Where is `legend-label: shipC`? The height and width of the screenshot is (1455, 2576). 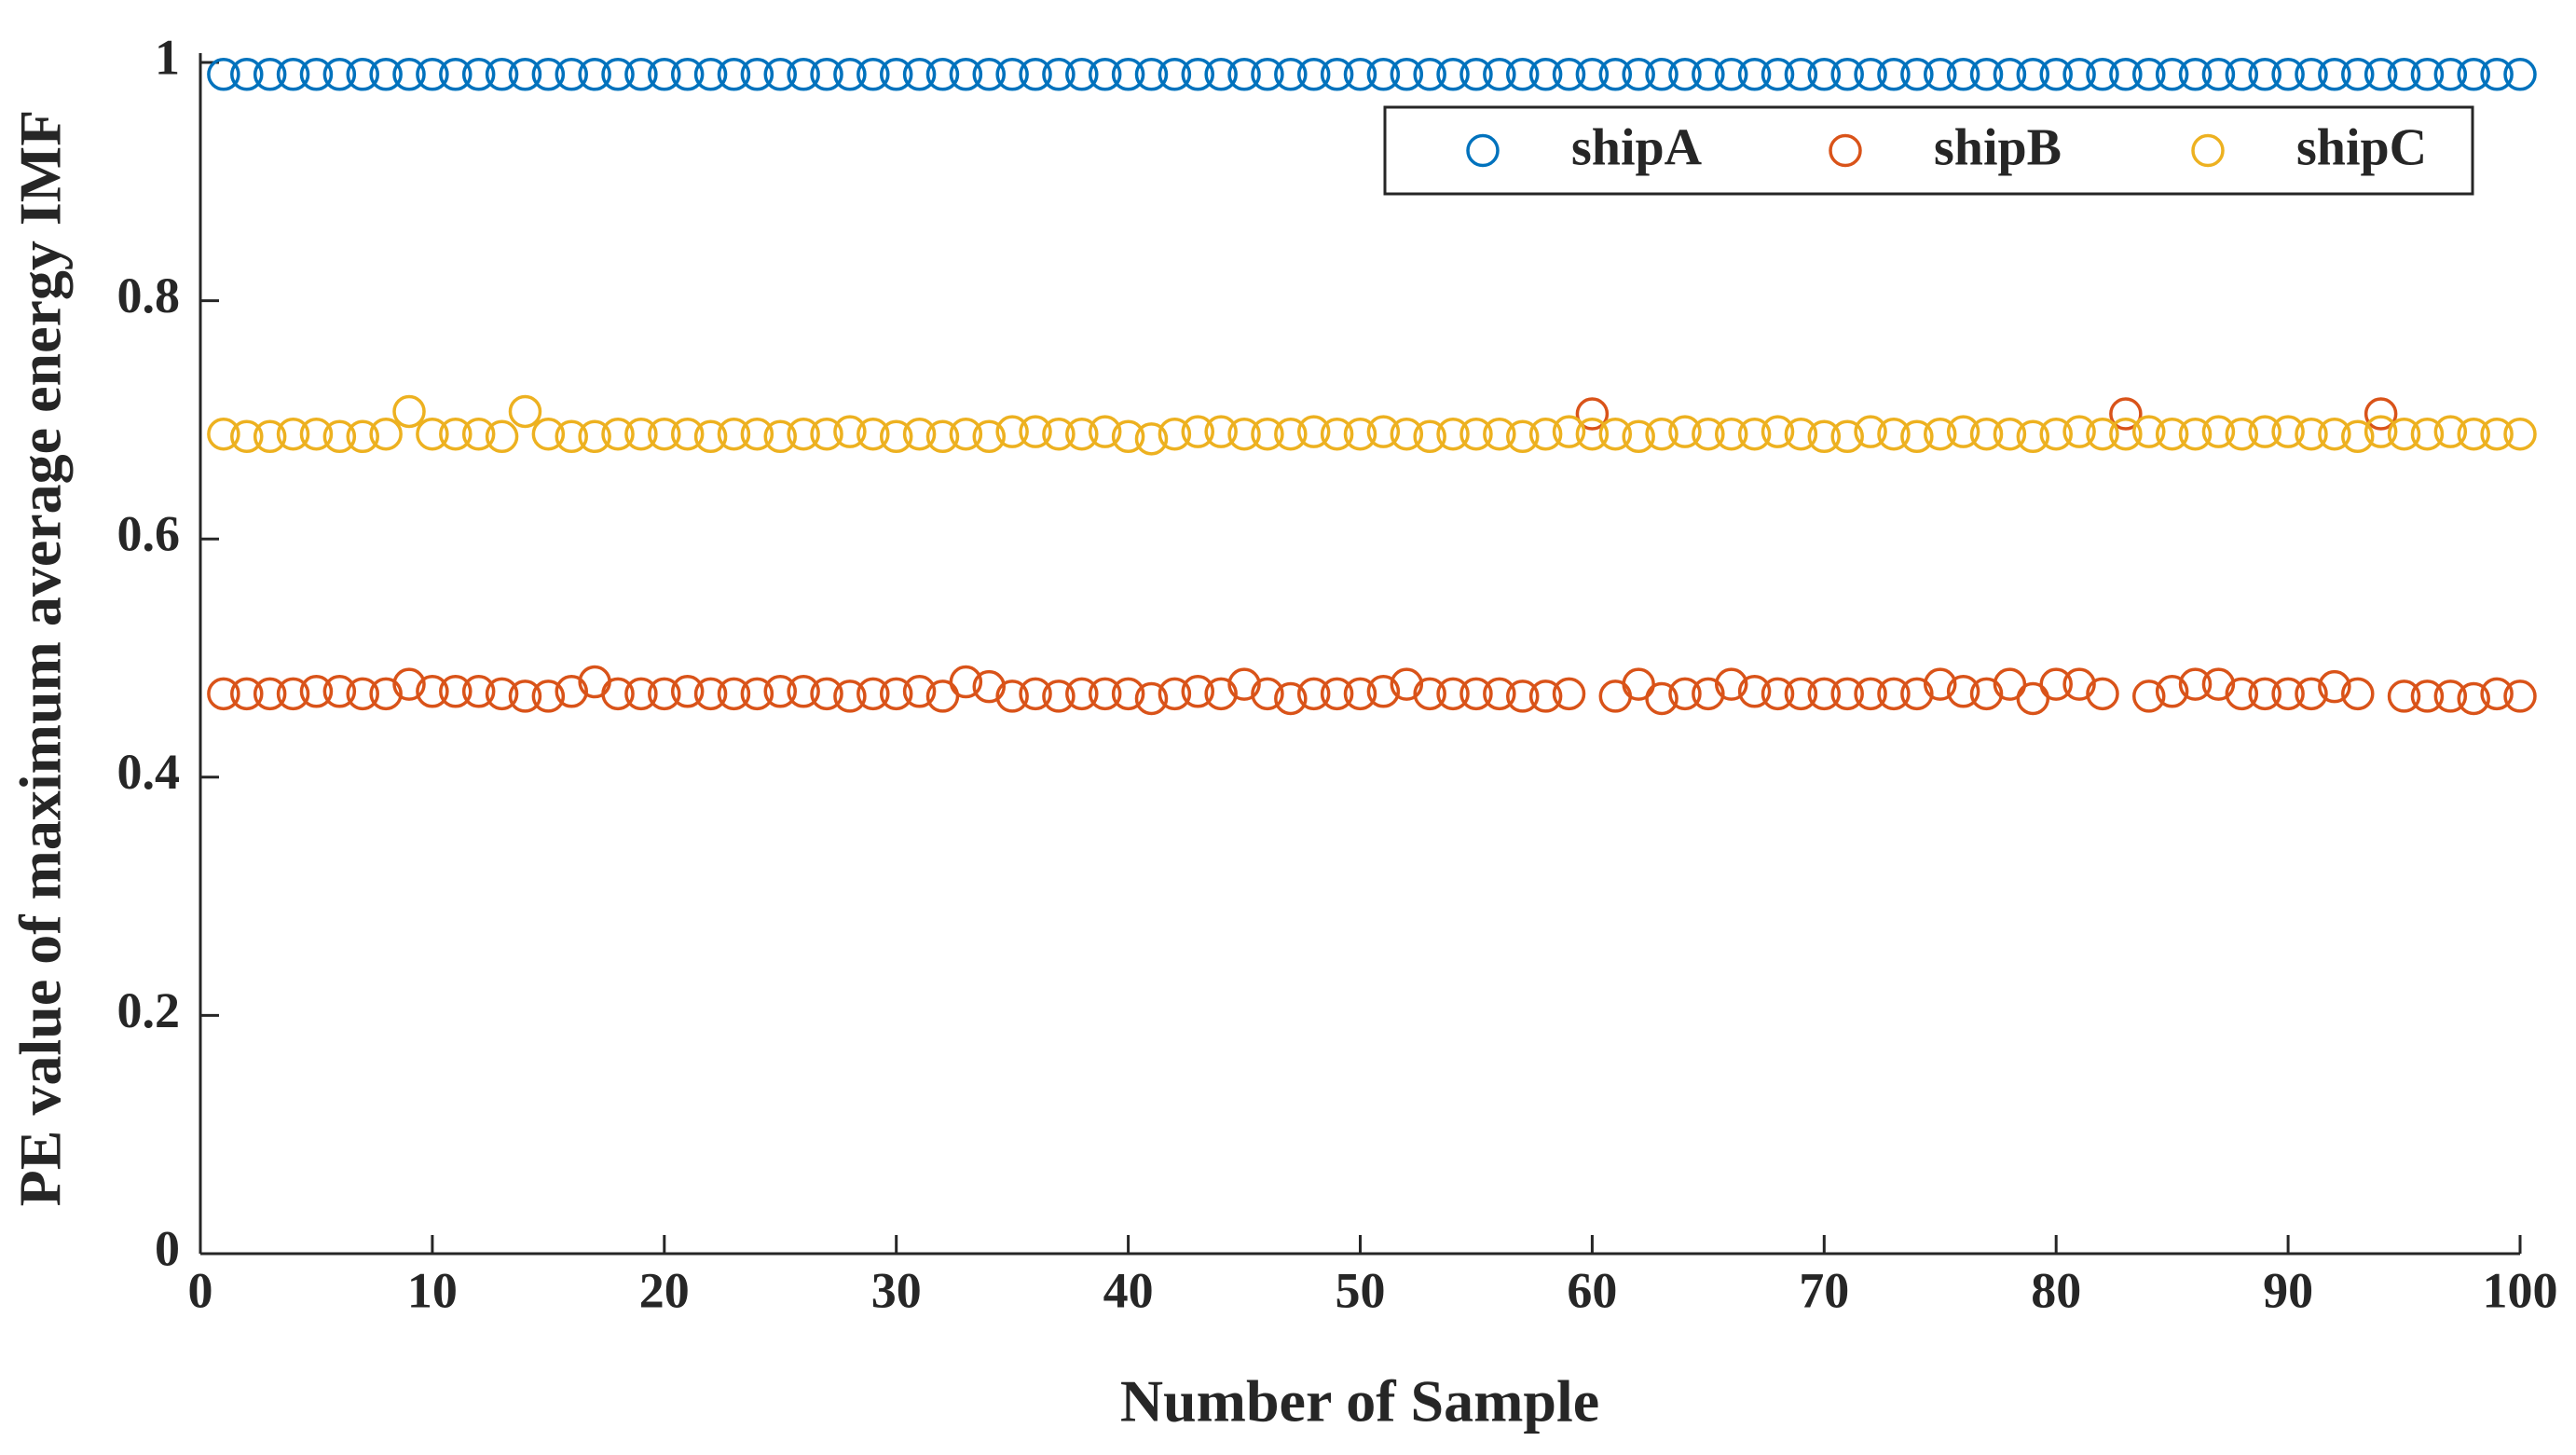
legend-label: shipC is located at coordinates (2361, 147).